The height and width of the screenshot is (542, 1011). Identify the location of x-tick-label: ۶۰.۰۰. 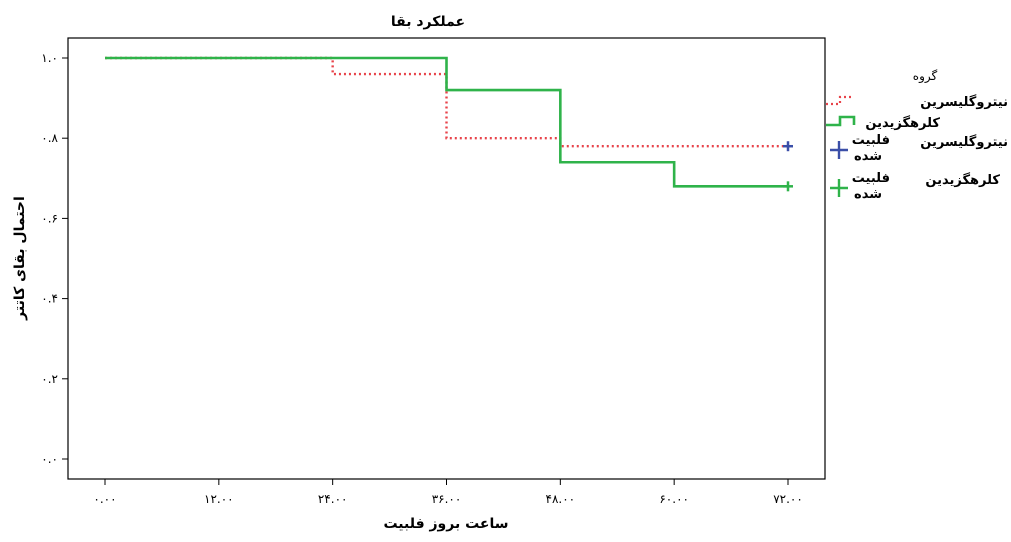
(674, 499).